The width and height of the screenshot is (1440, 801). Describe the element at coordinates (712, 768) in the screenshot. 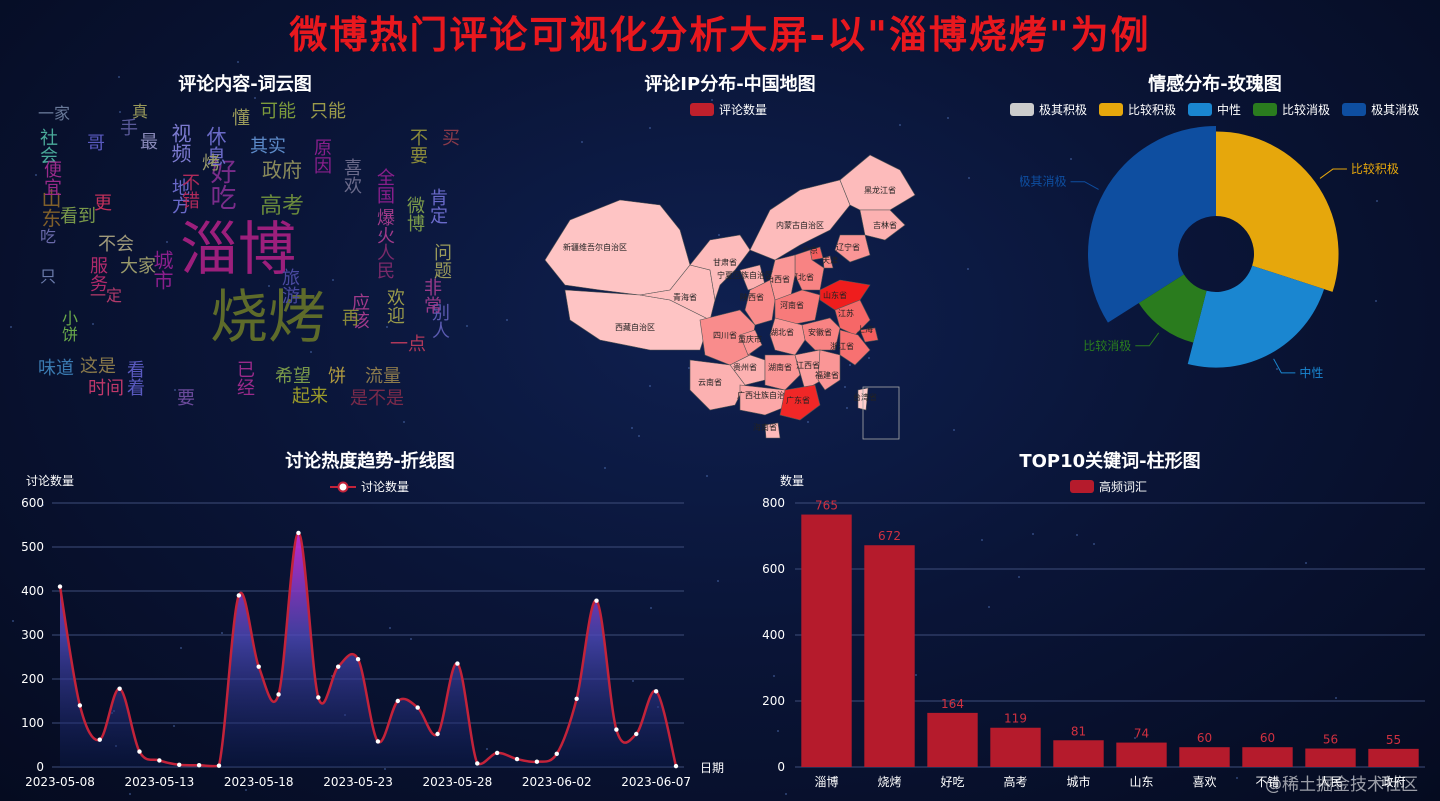

I see `line-xlabel: 日期` at that location.